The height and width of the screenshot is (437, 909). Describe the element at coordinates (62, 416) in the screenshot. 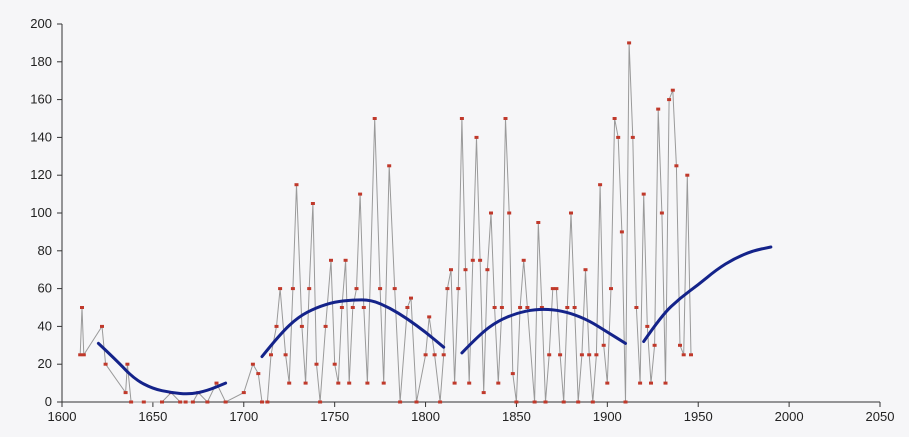

I see `x-tick-label: 1600` at that location.